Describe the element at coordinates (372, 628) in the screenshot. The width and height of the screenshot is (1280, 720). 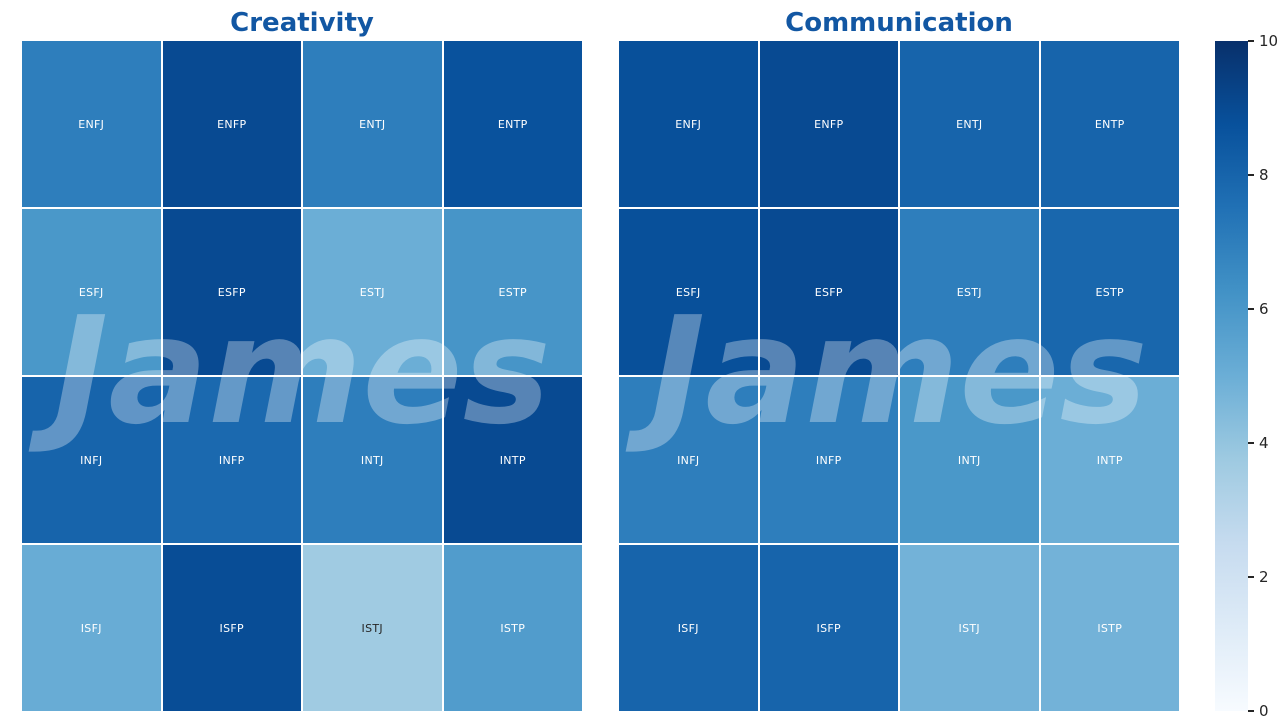
I see `heatmap-cell-creativity-istj: ISTJ` at that location.